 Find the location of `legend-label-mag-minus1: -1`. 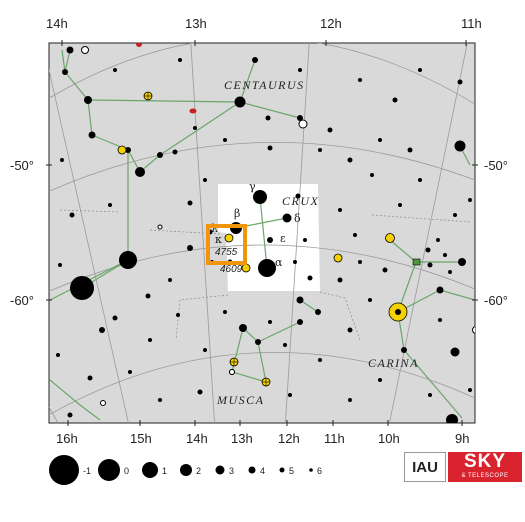

legend-label-mag-minus1: -1 is located at coordinates (87, 471).